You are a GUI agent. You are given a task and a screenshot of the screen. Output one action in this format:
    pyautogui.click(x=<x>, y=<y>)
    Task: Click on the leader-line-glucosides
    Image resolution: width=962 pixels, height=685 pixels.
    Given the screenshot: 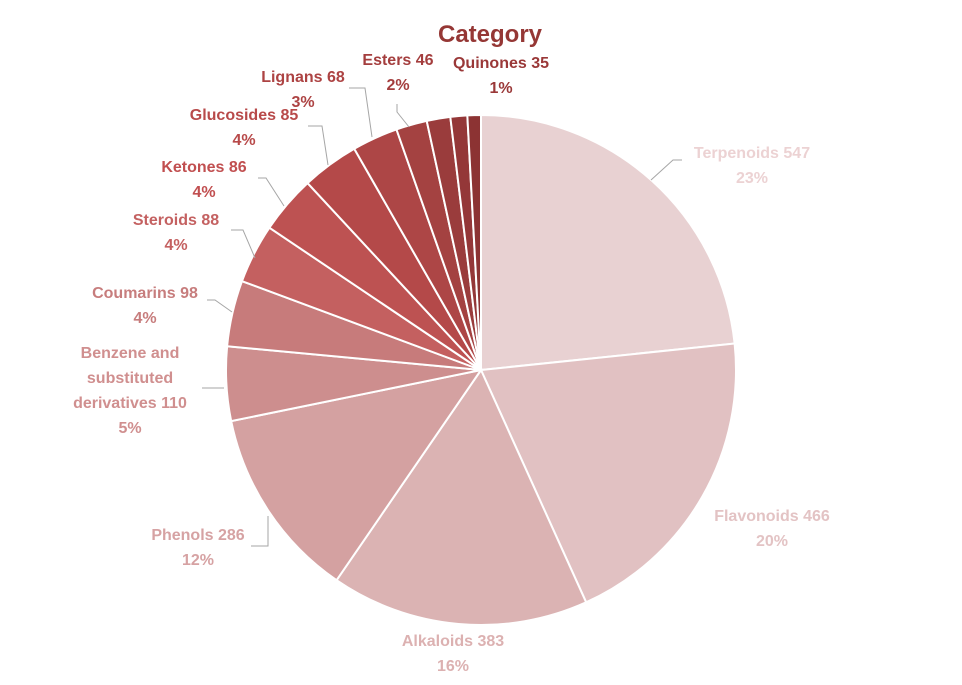 What is the action you would take?
    pyautogui.click(x=318, y=145)
    